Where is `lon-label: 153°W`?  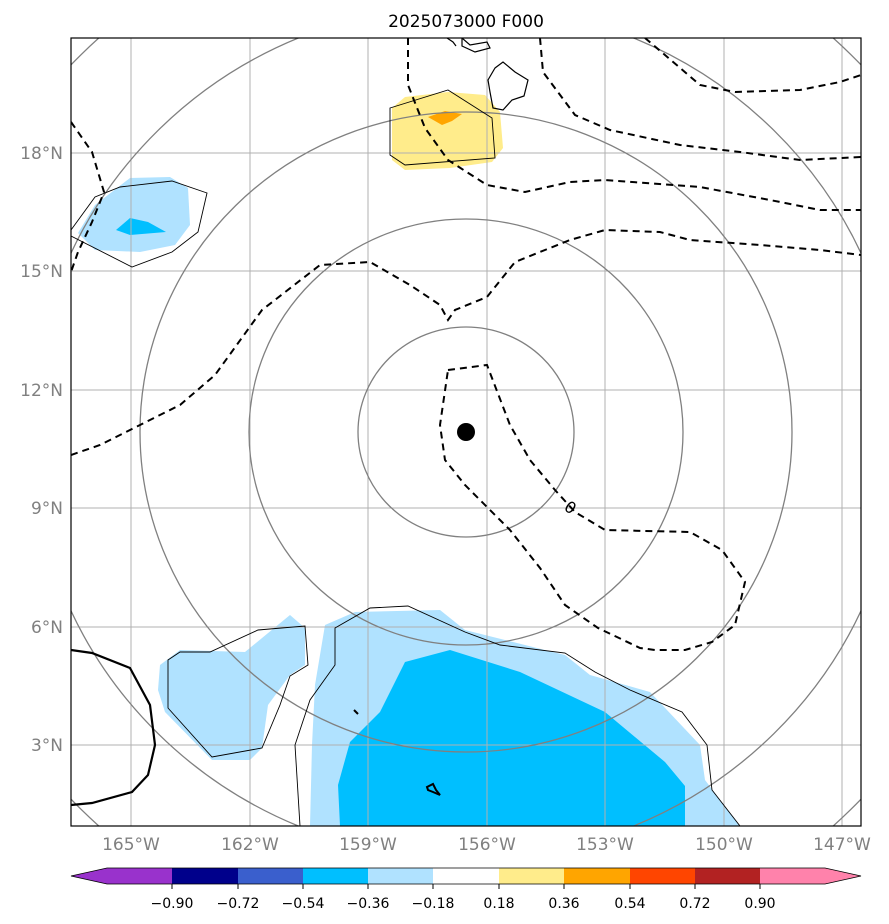 lon-label: 153°W is located at coordinates (605, 845).